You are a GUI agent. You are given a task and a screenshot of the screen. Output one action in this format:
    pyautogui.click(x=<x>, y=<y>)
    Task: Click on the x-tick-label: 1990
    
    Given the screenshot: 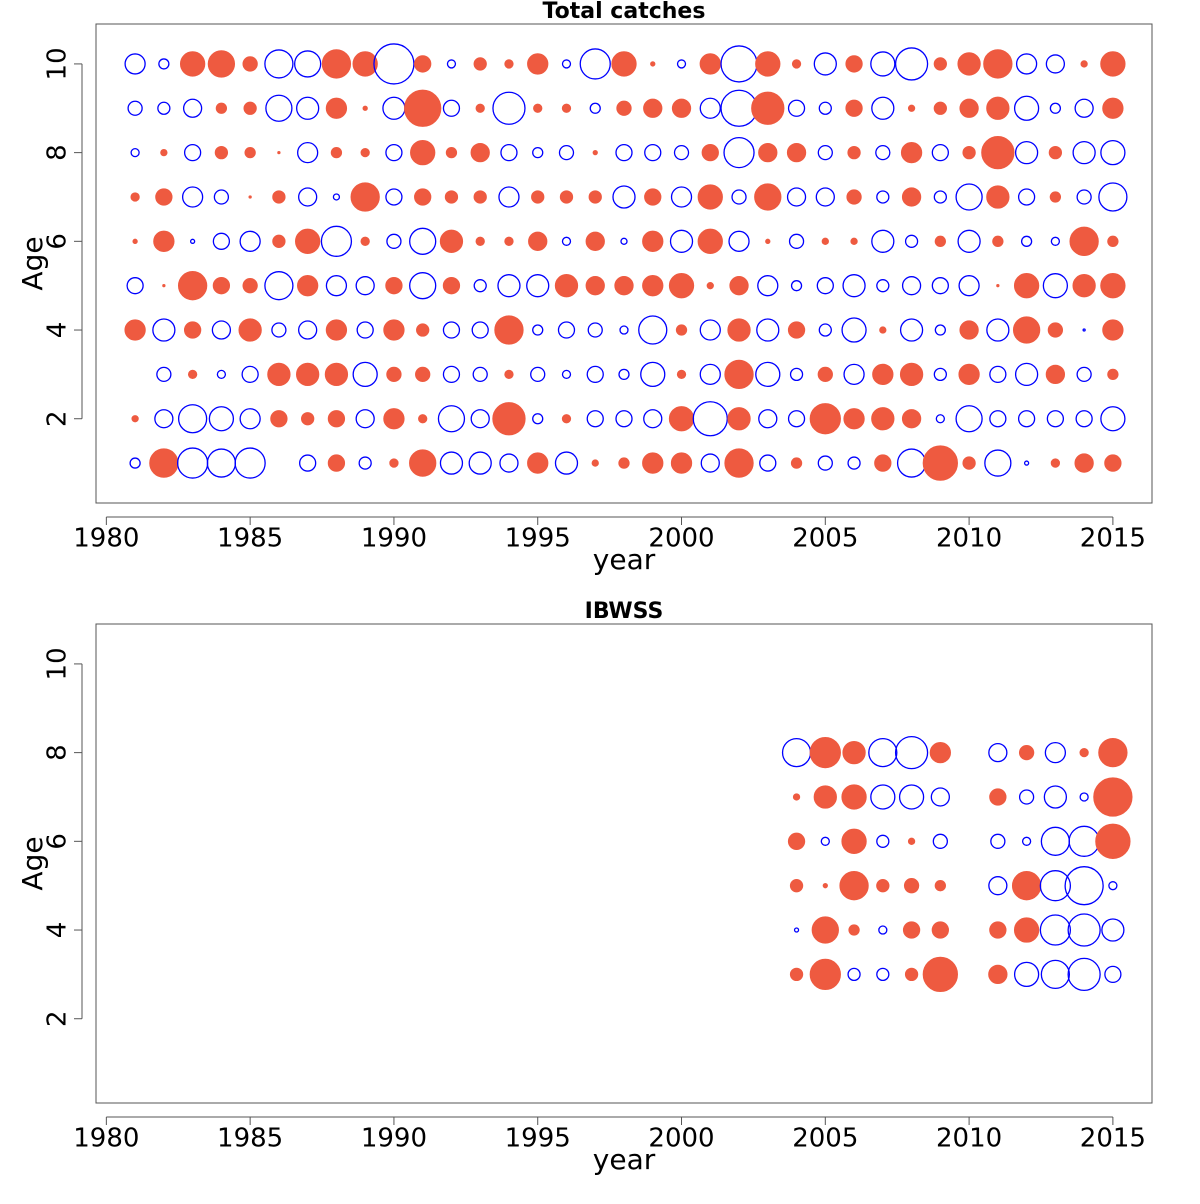 What is the action you would take?
    pyautogui.click(x=394, y=1139)
    